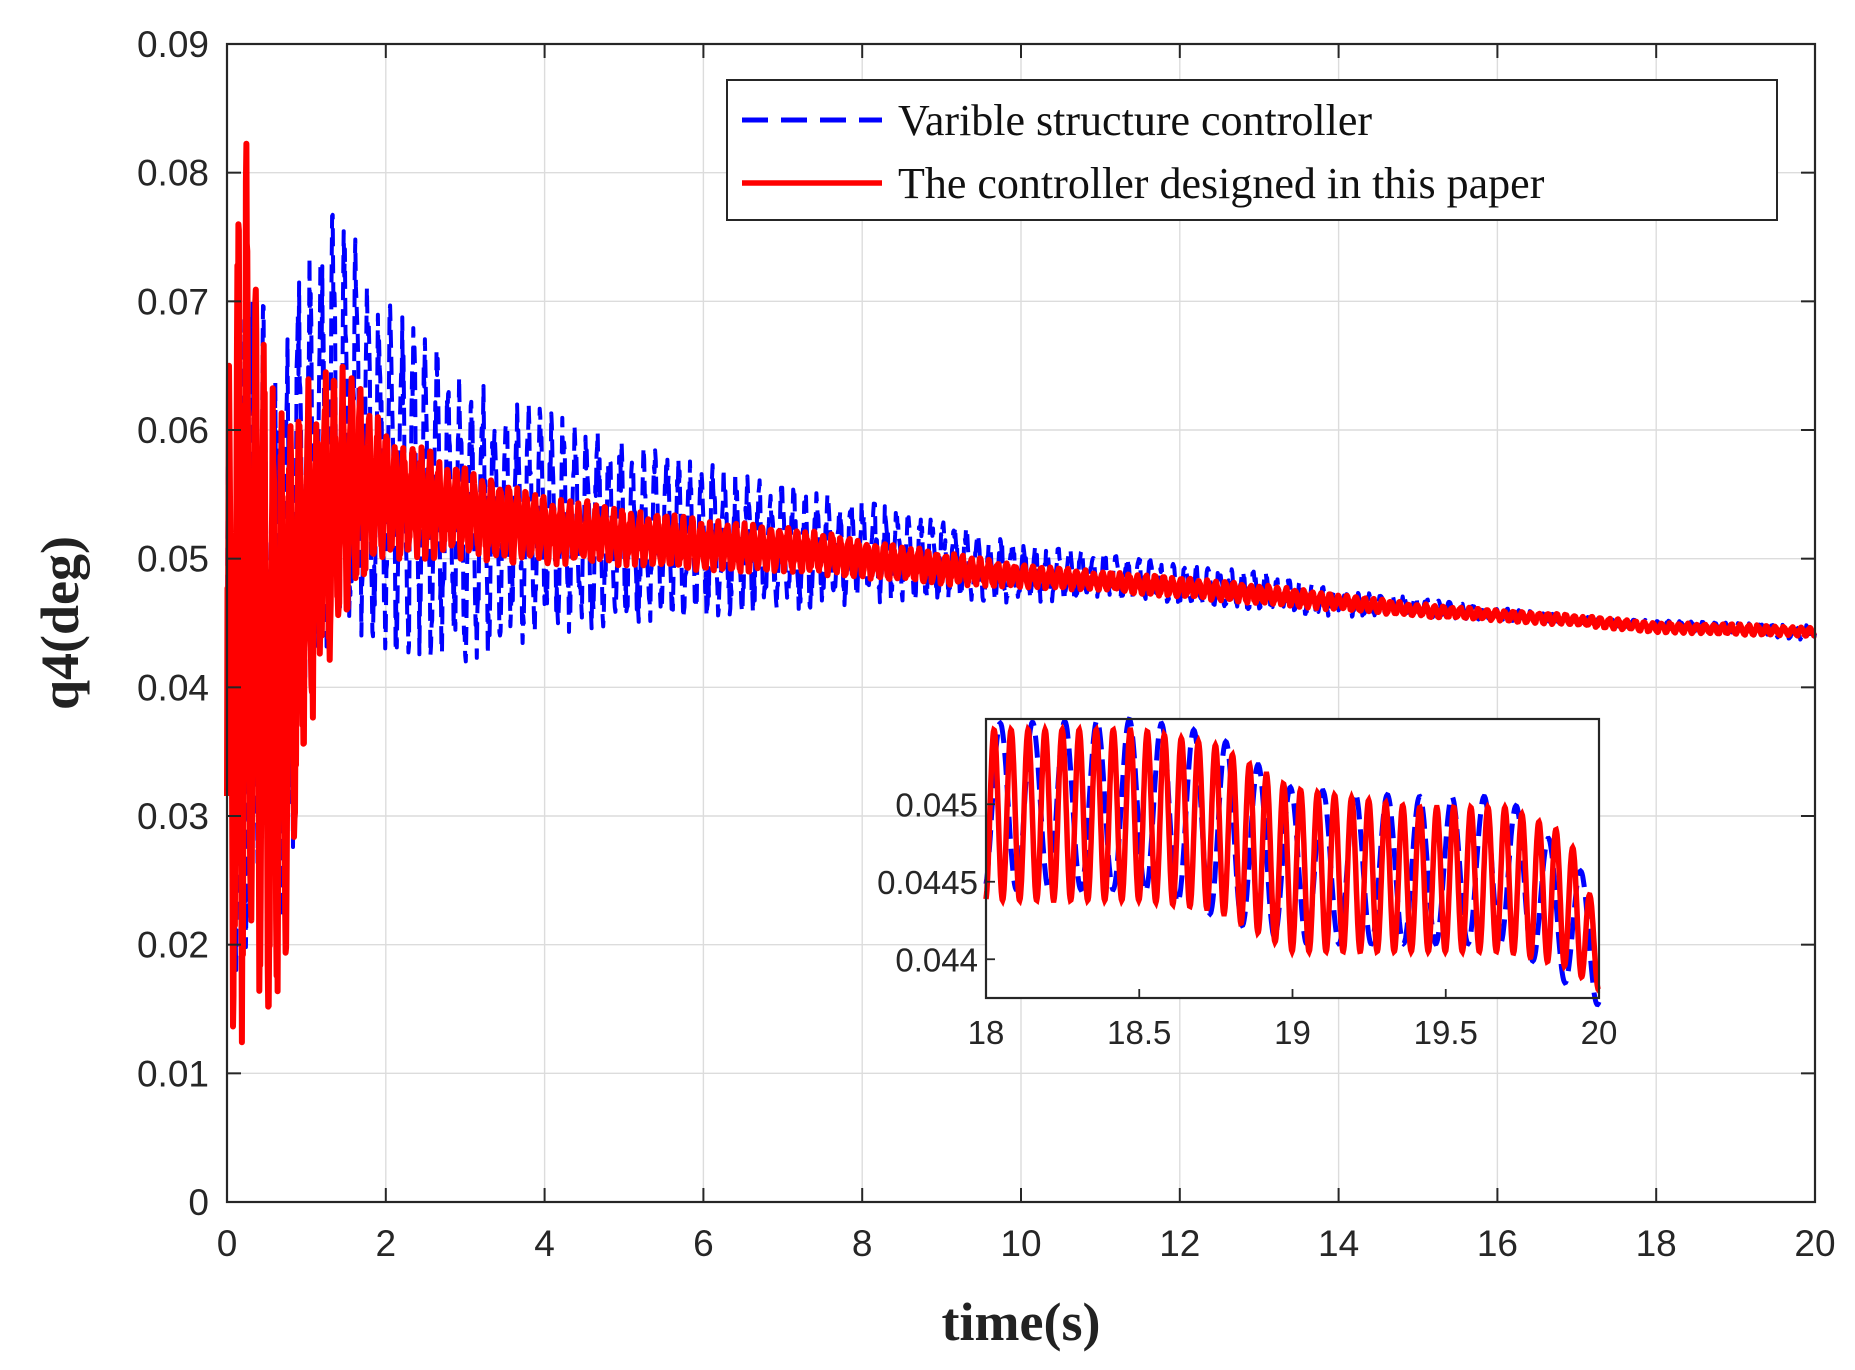  What do you see at coordinates (1292, 1032) in the screenshot?
I see `inset-x-tick-label-19: 19` at bounding box center [1292, 1032].